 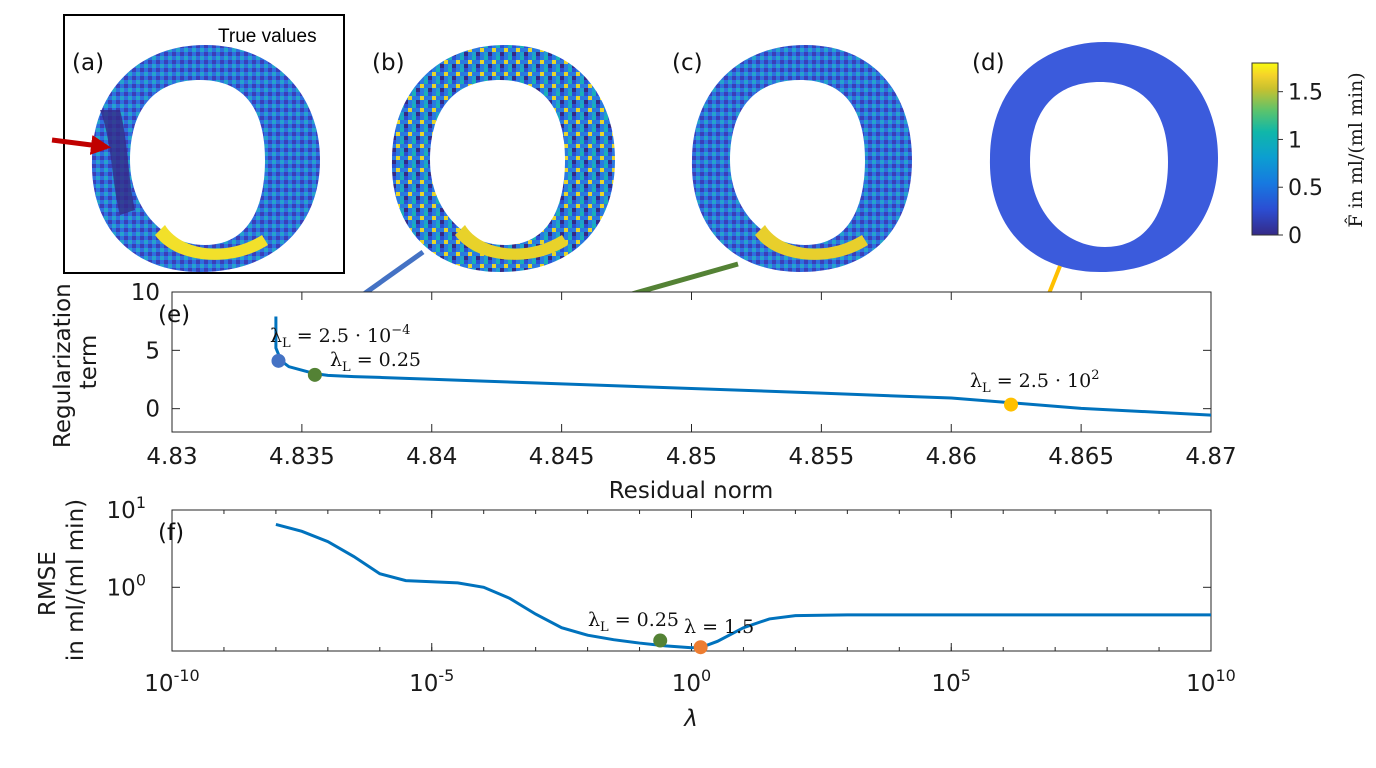 What do you see at coordinates (811, 242) in the screenshot?
I see `ring-c-hot-region` at bounding box center [811, 242].